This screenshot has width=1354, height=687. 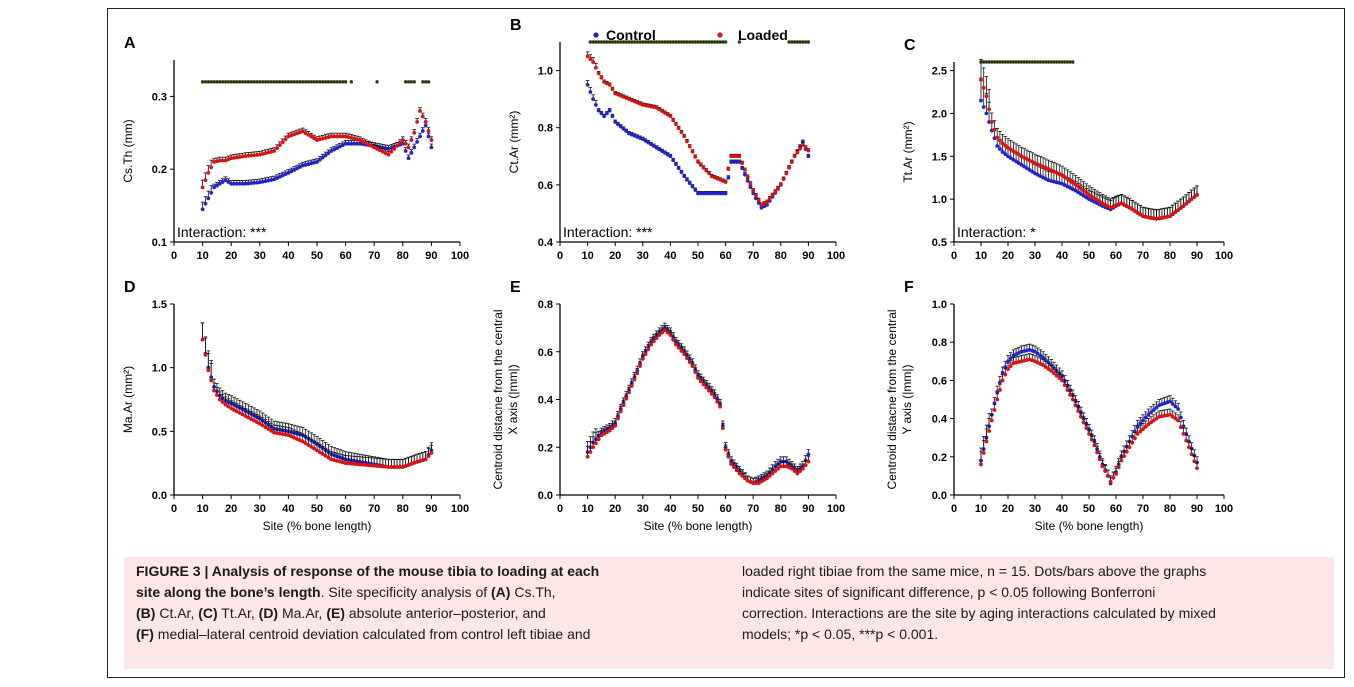 What do you see at coordinates (939, 458) in the screenshot?
I see `y-tick-label: 0.2` at bounding box center [939, 458].